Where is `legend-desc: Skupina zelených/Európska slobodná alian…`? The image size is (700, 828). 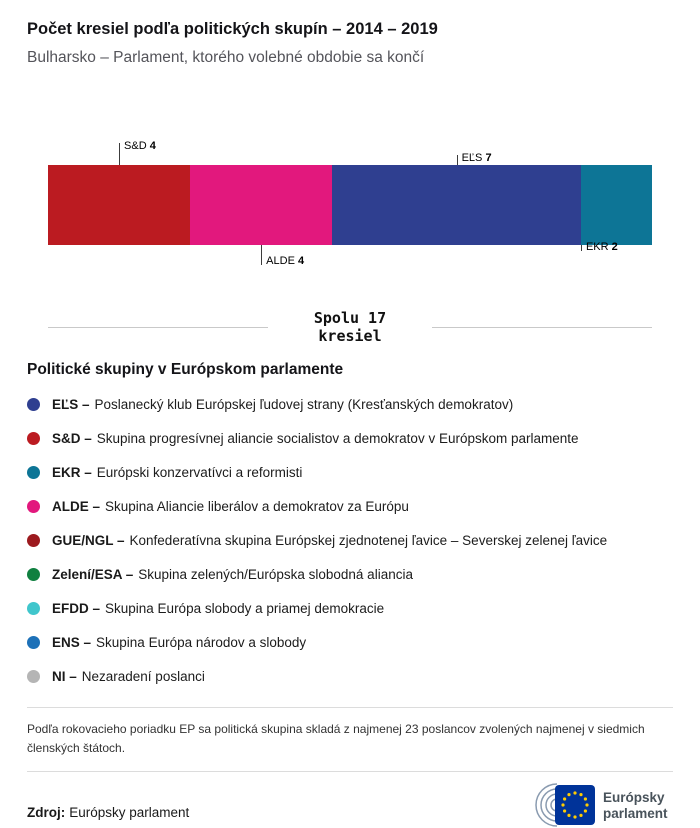
legend-desc: Skupina zelených/Európska slobodná alian… is located at coordinates (275, 574).